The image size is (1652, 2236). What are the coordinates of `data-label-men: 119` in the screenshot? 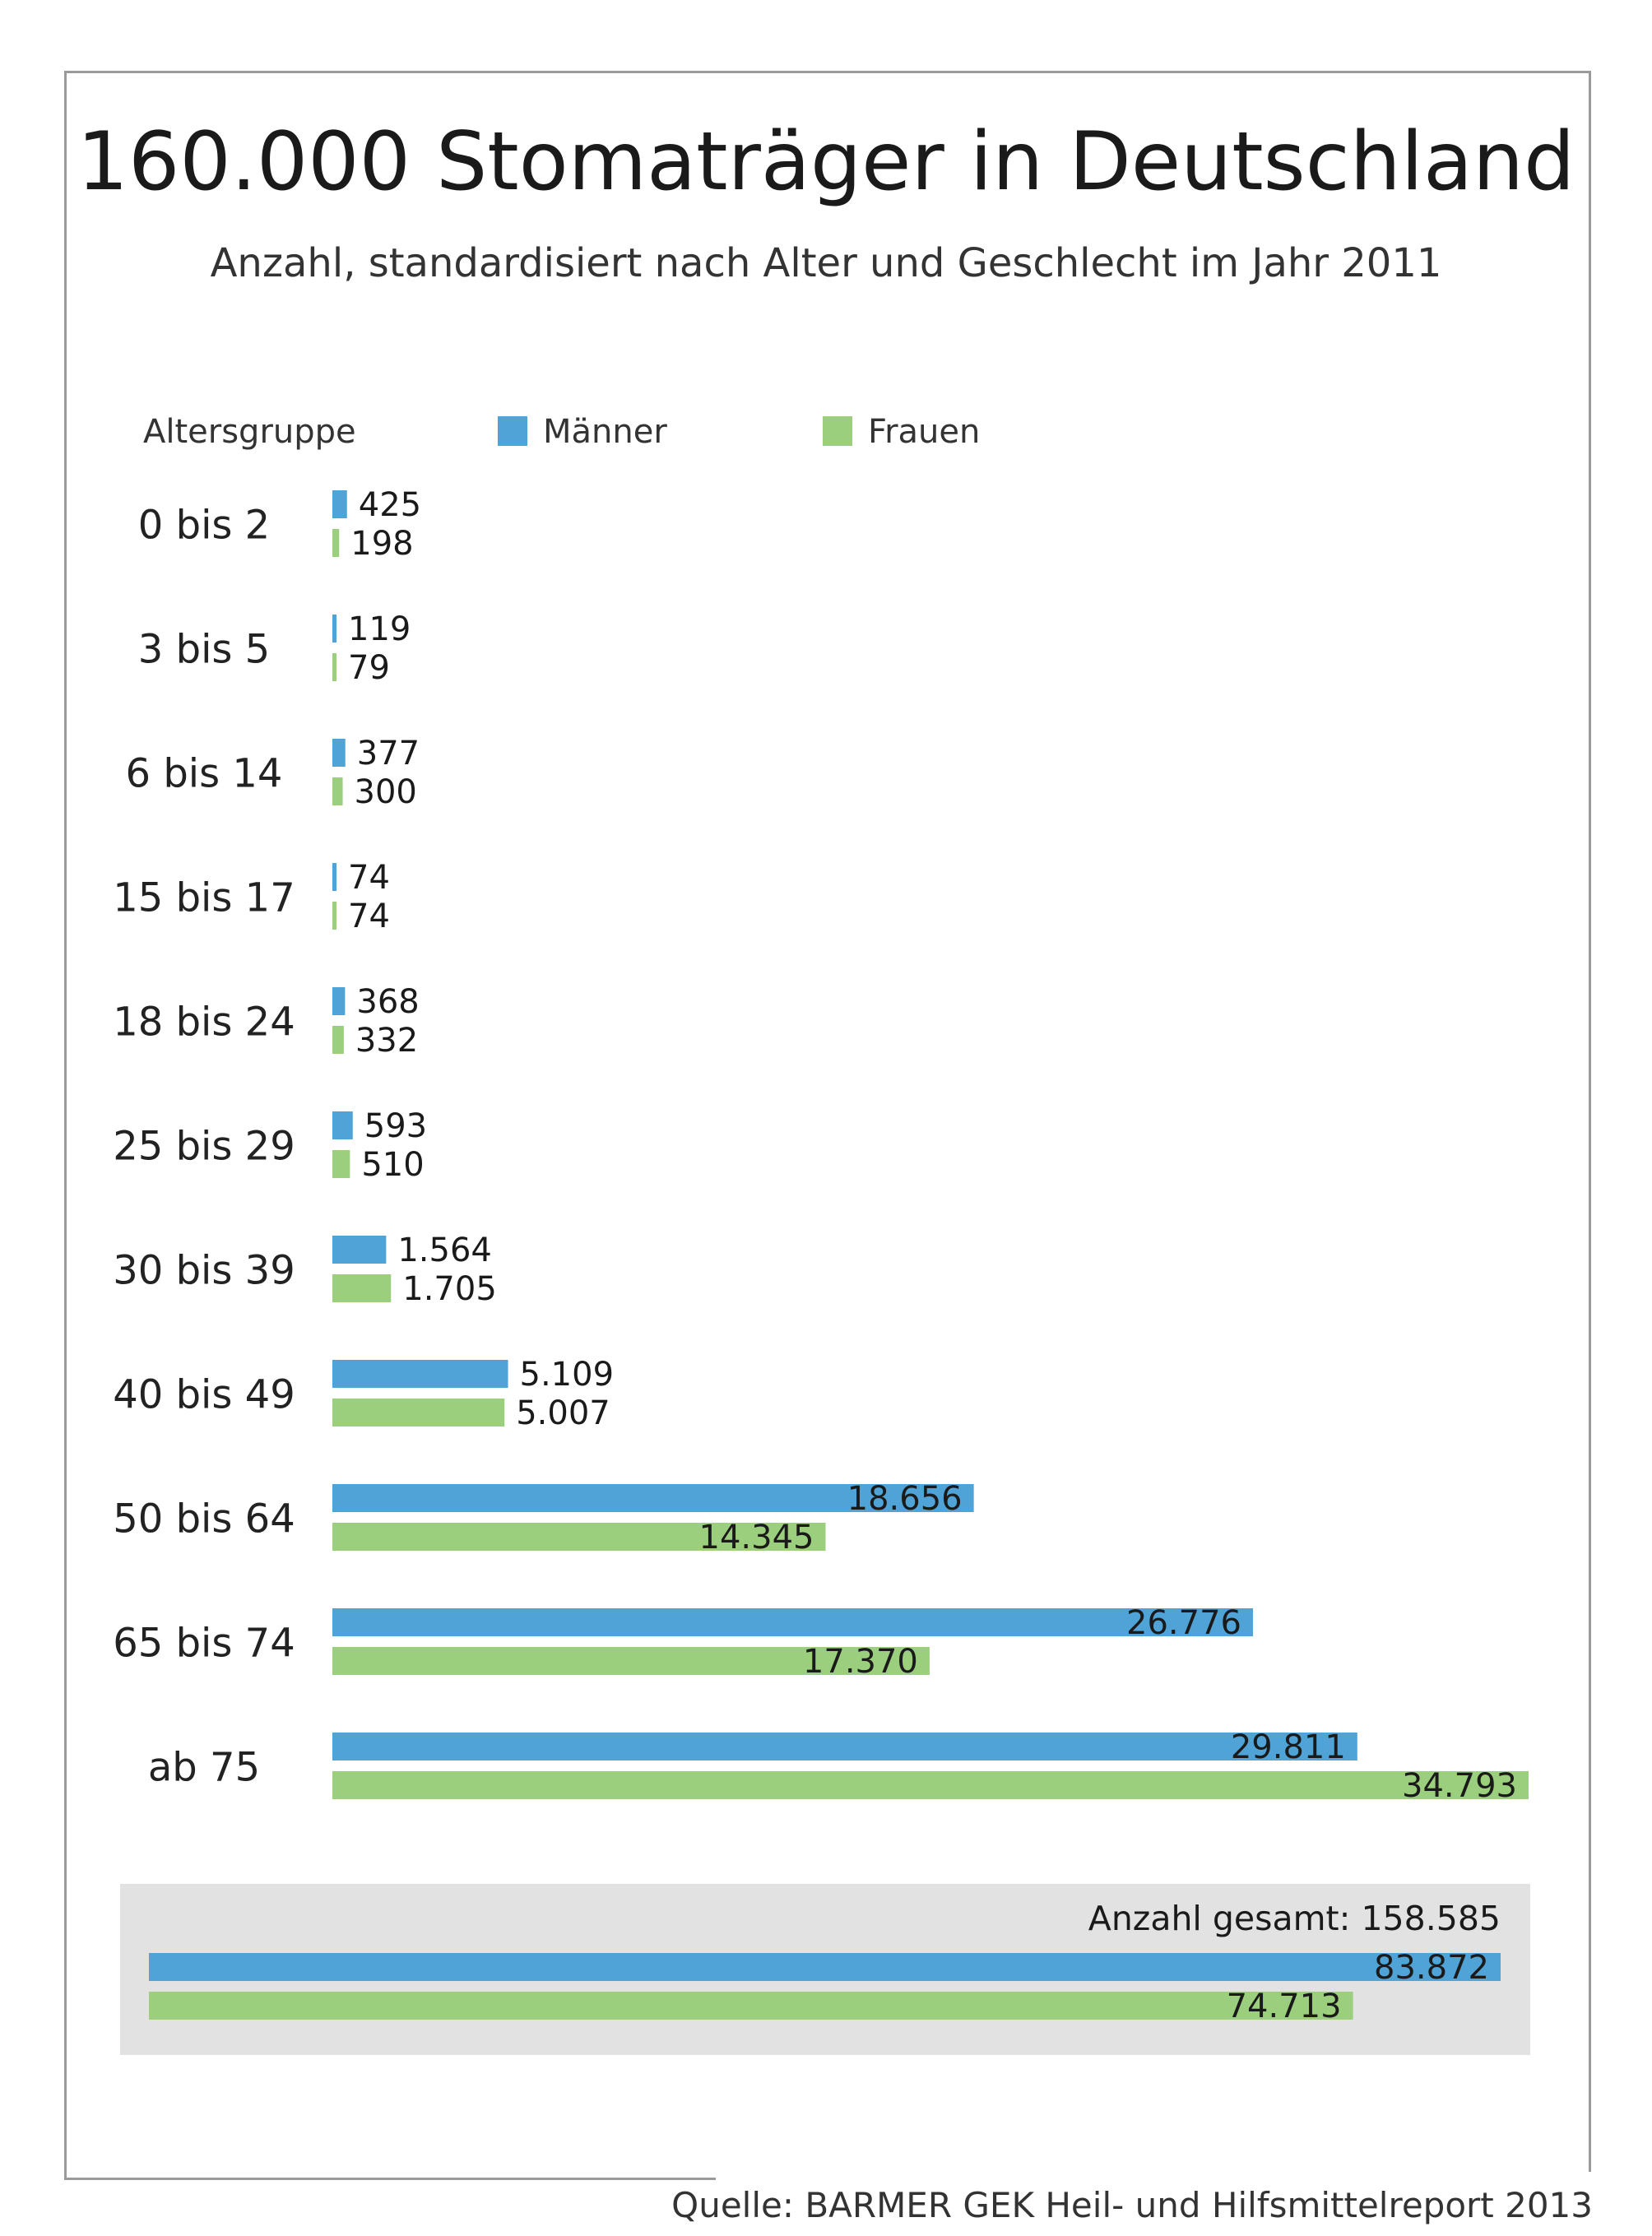 It's located at (380, 629).